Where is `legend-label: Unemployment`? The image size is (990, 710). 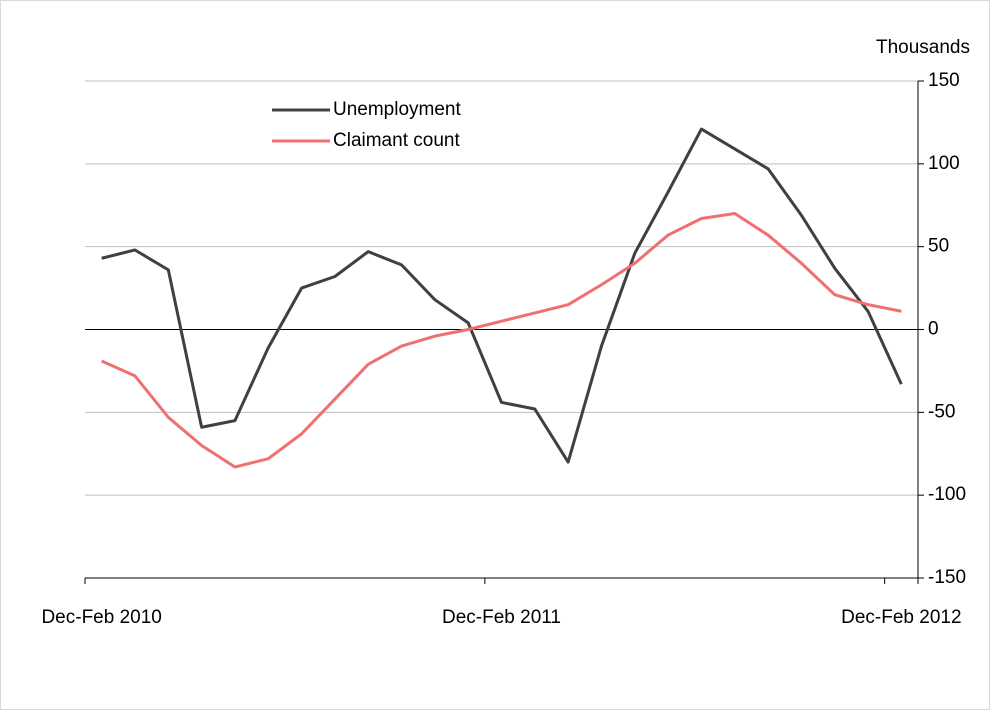 legend-label: Unemployment is located at coordinates (397, 109).